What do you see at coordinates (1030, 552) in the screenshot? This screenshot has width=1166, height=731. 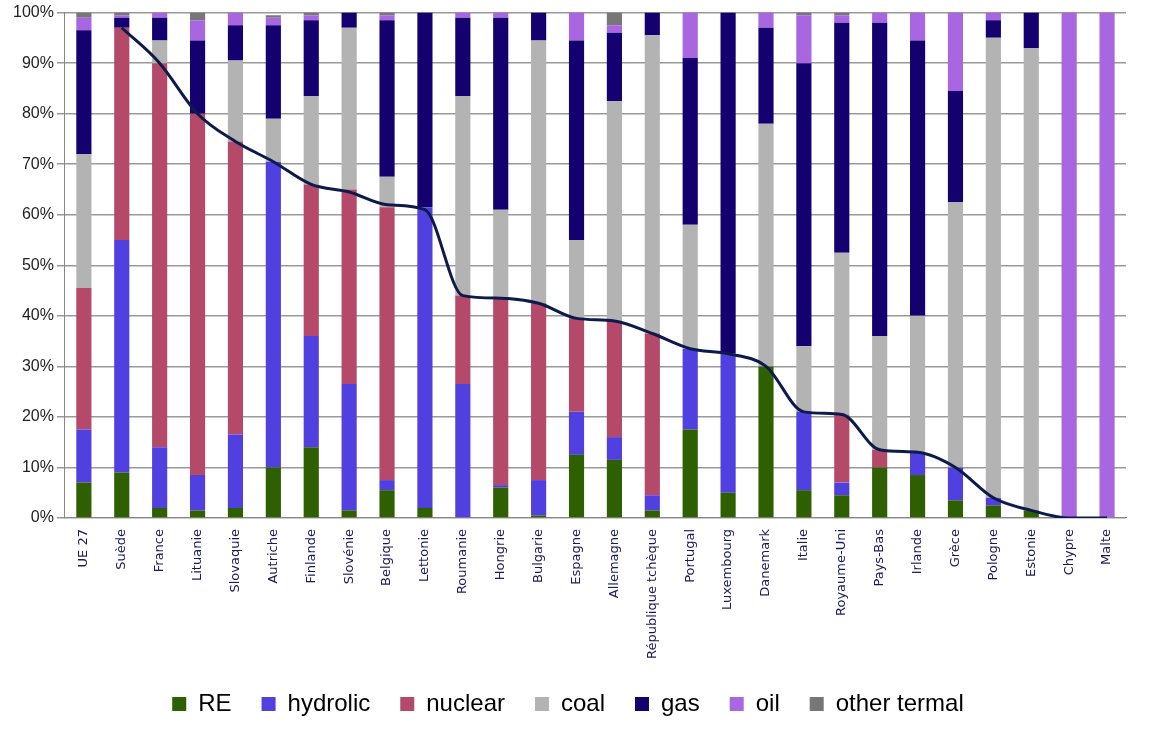 I see `x-tick-label: Estonie` at bounding box center [1030, 552].